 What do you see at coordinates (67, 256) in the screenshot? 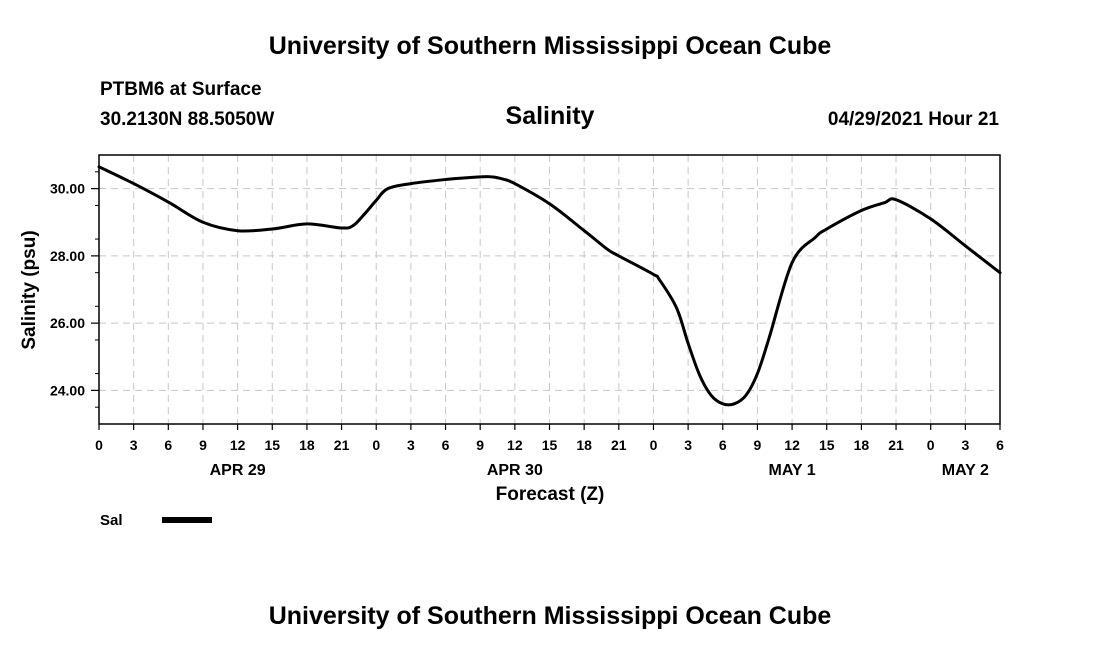
I see `y-tick-label: 28.00` at bounding box center [67, 256].